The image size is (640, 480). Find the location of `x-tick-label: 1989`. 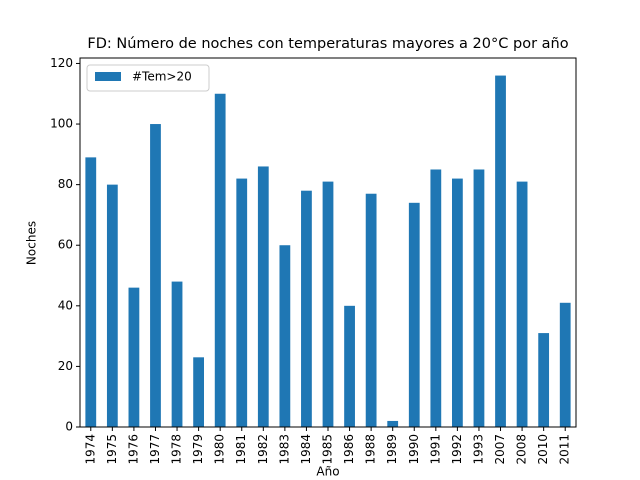

x-tick-label: 1989 is located at coordinates (392, 449).